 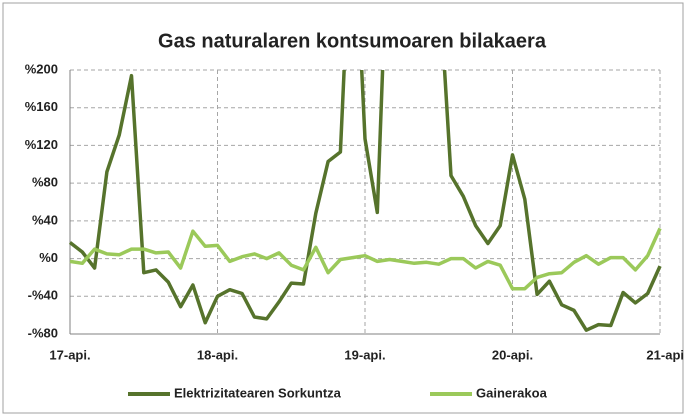 What do you see at coordinates (41, 144) in the screenshot?
I see `y-tick-label: %120` at bounding box center [41, 144].